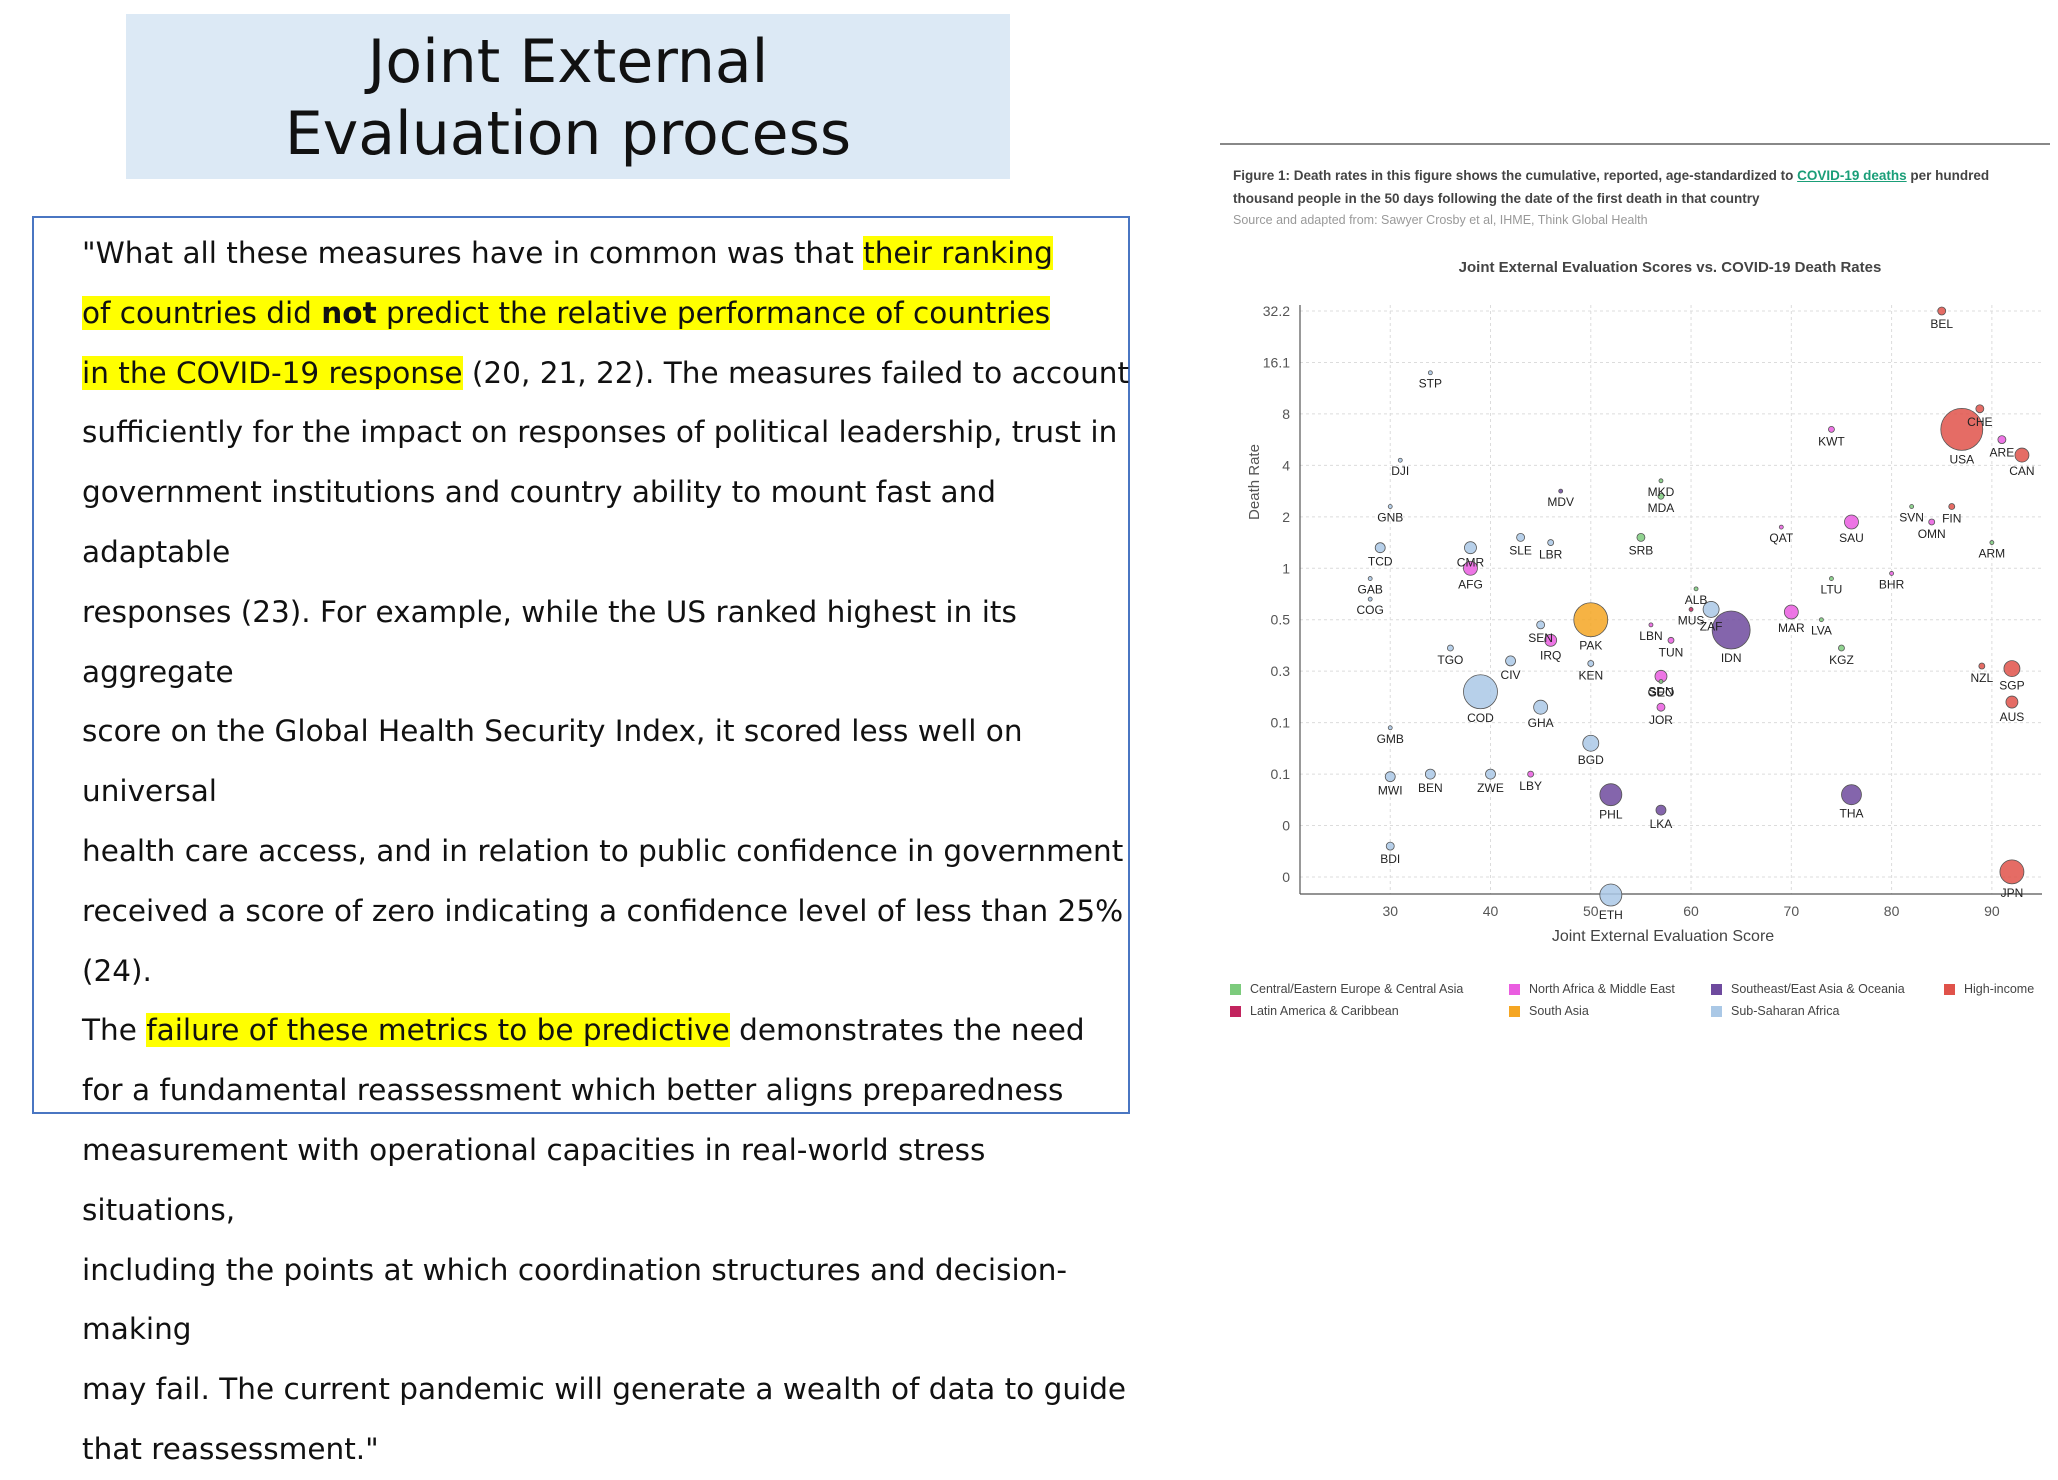 The image size is (2058, 1480). What do you see at coordinates (1559, 1011) in the screenshot?
I see `legend-label: South Asia` at bounding box center [1559, 1011].